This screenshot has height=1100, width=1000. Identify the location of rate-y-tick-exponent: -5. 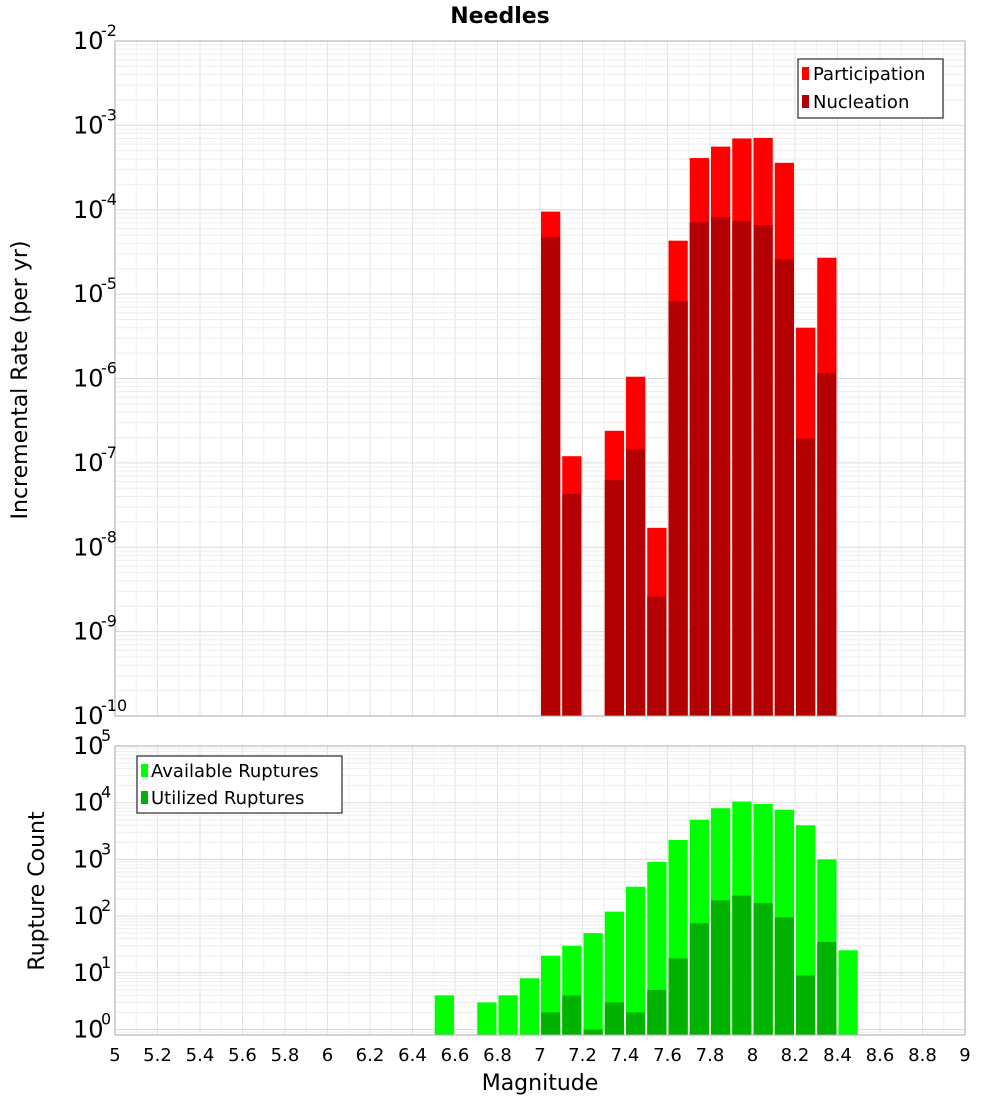
(109, 283).